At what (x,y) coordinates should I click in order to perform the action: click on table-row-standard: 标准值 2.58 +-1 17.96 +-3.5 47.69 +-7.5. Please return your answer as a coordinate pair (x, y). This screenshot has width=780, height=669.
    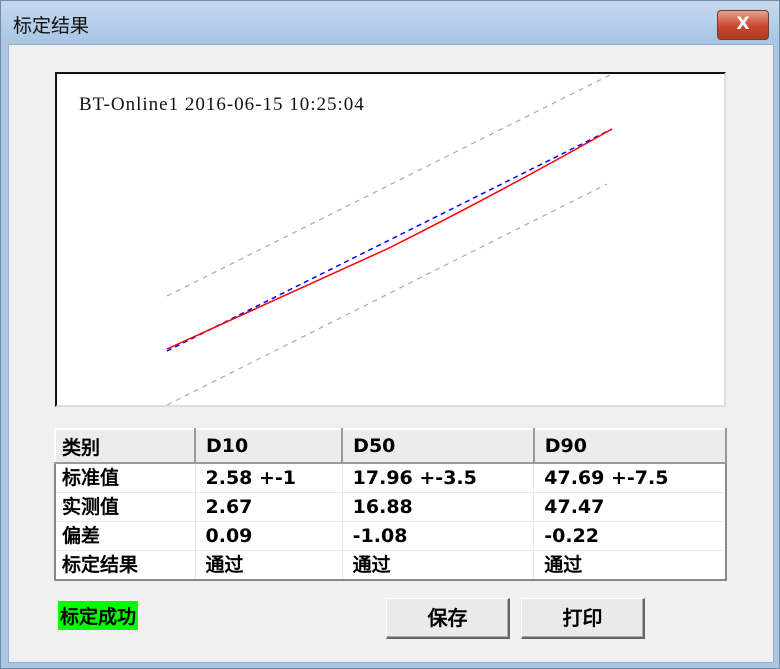
    Looking at the image, I should click on (391, 478).